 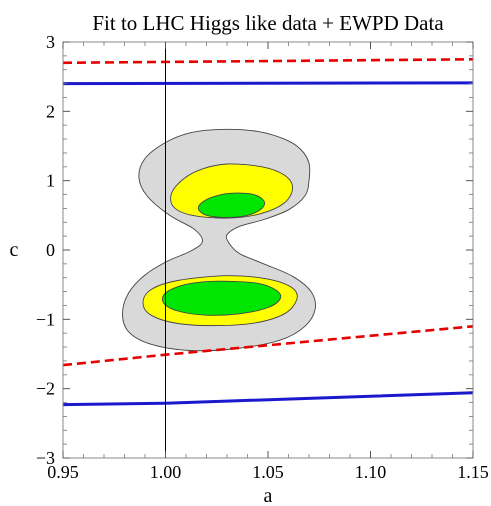 I want to click on y-tick-label: 2, so click(x=50, y=111).